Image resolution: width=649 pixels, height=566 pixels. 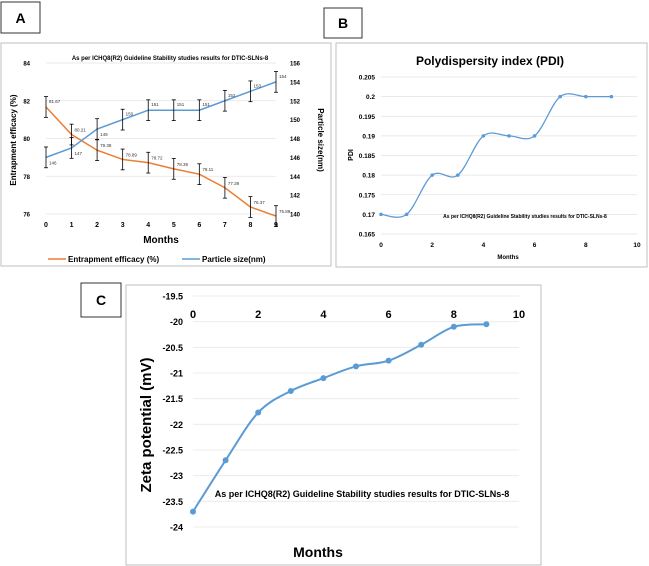 What do you see at coordinates (320, 140) in the screenshot?
I see `panel-a-y2-axis-label: Particle size(nm)` at bounding box center [320, 140].